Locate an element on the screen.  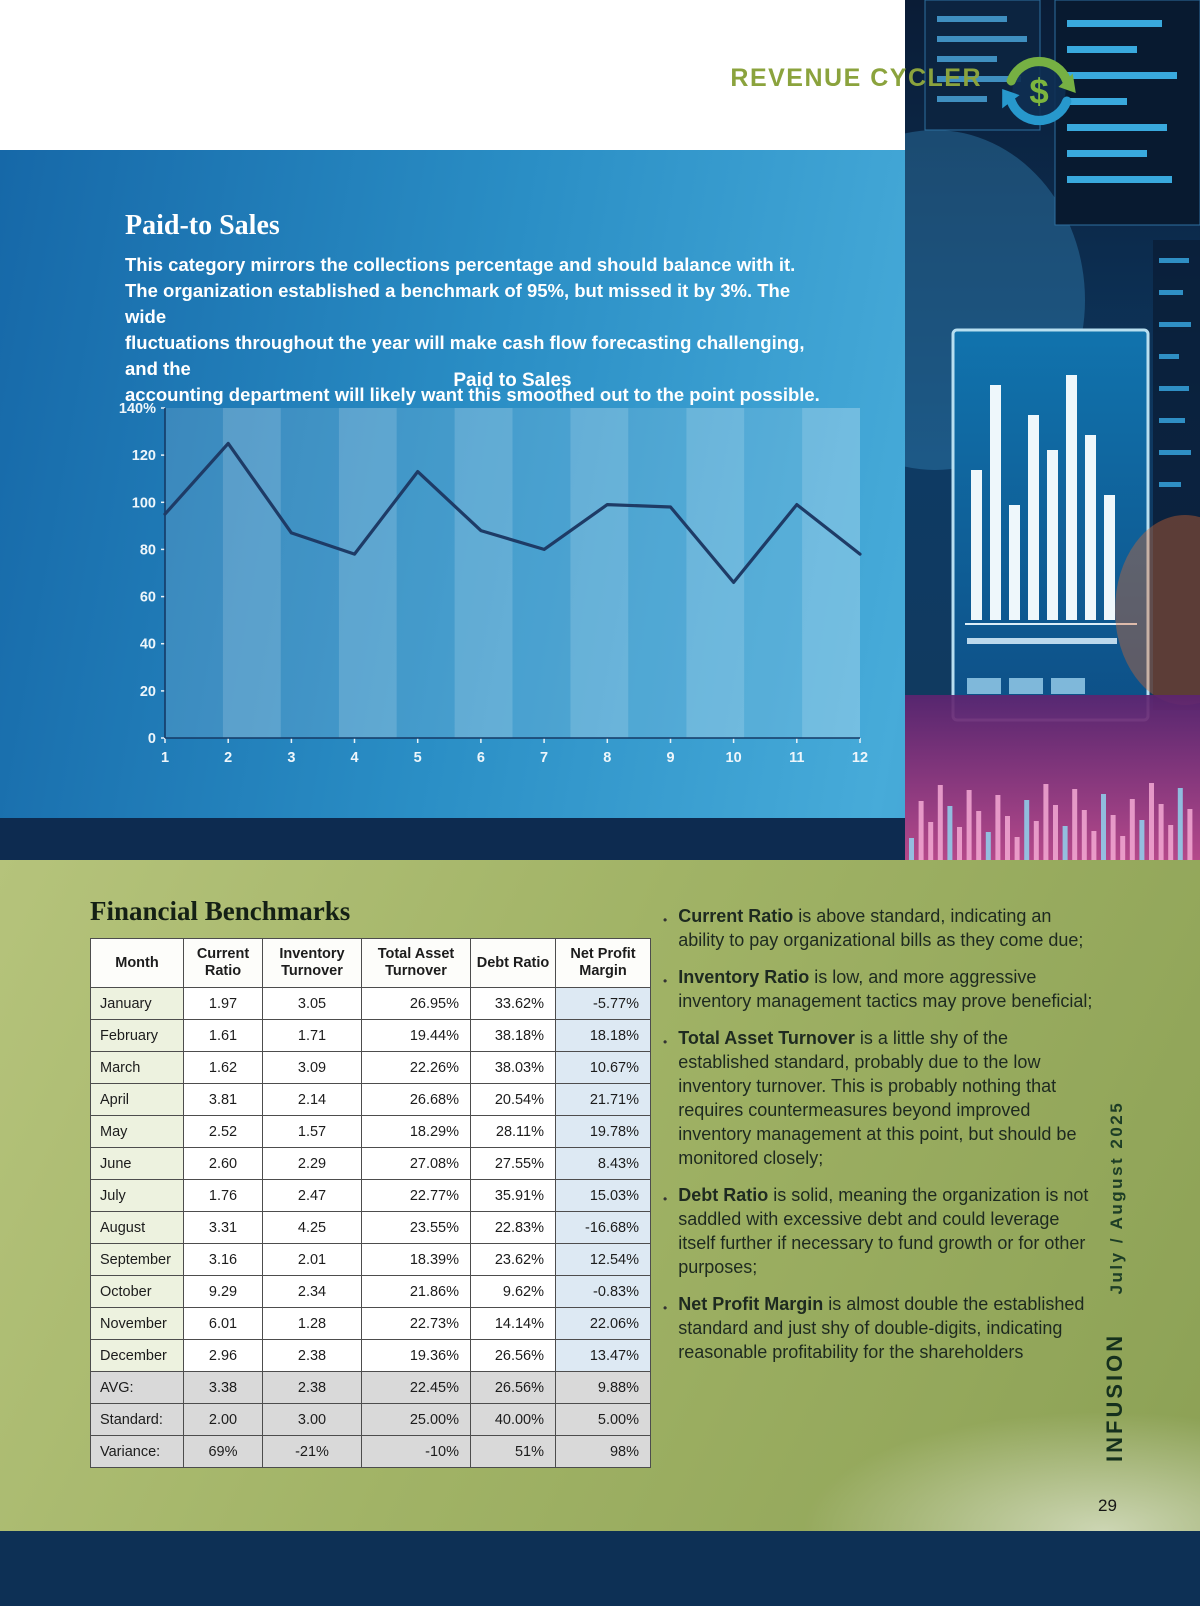
table-cell: January is located at coordinates (137, 1003).